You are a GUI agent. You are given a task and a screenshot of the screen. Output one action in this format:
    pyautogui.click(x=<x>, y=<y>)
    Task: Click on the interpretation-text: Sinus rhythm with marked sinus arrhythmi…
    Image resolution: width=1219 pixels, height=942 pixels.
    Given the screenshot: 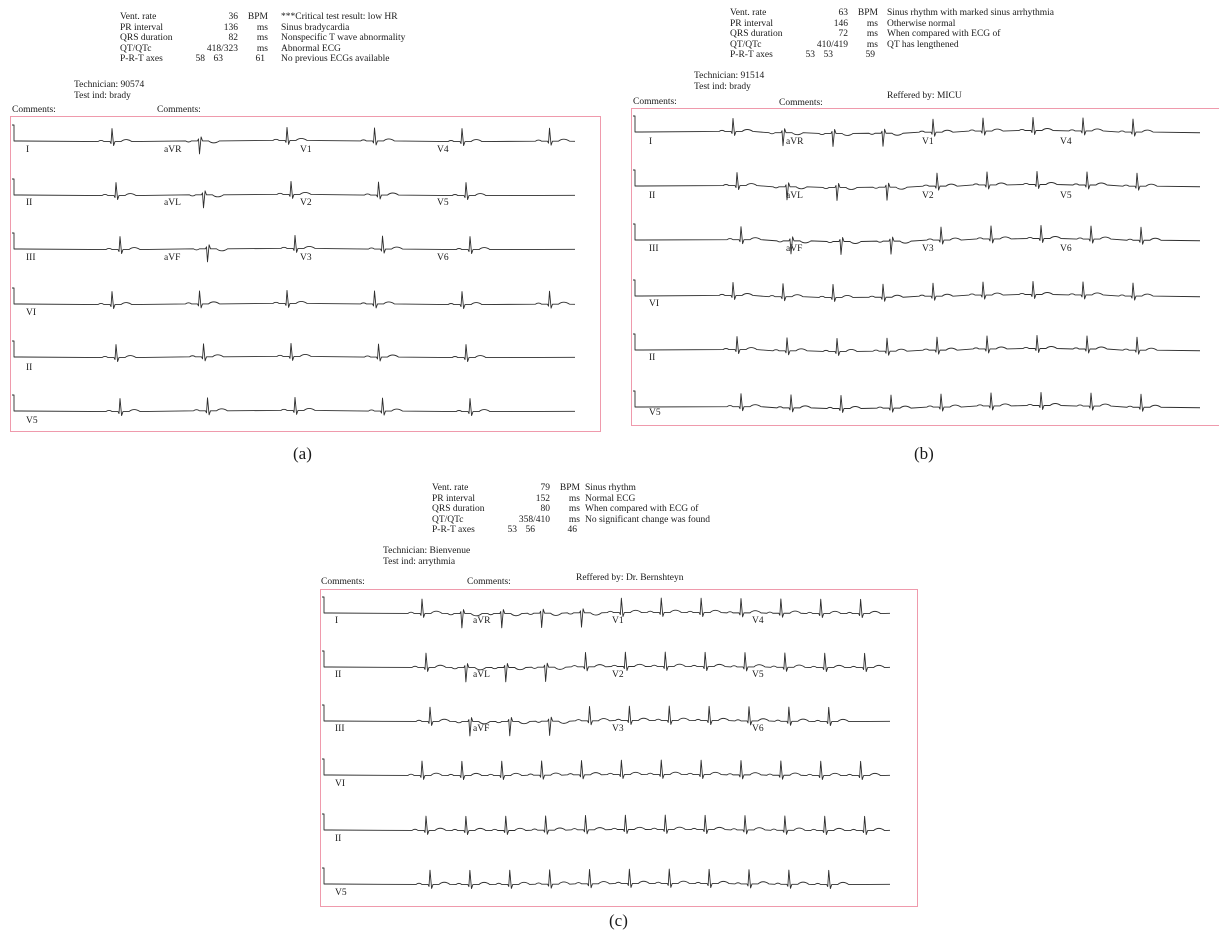 What is the action you would take?
    pyautogui.click(x=971, y=29)
    